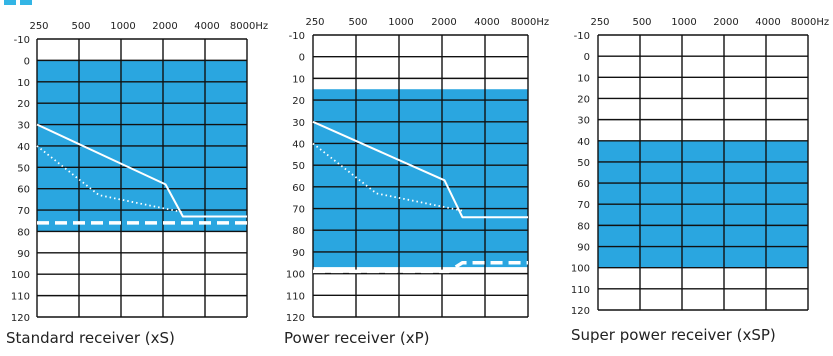  Describe the element at coordinates (90, 338) in the screenshot. I see `chart-caption-standard: Standard receiver (xS)` at that location.